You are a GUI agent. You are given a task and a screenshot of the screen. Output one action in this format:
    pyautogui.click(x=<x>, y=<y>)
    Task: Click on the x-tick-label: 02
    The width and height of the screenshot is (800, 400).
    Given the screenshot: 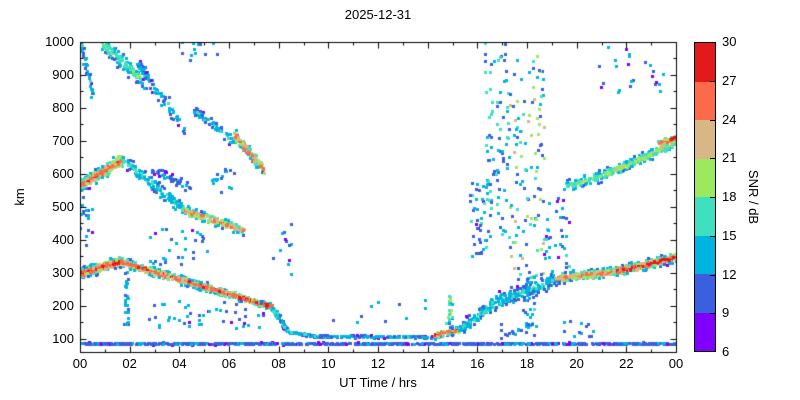 What is the action you would take?
    pyautogui.click(x=129, y=363)
    